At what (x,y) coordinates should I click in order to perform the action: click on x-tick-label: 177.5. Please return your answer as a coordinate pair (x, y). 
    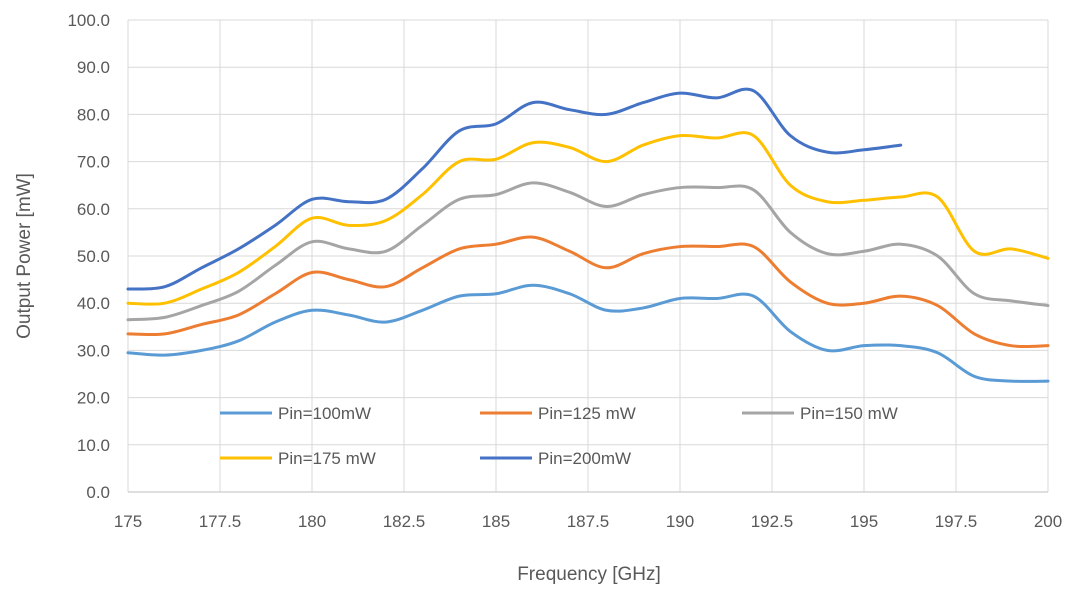
    Looking at the image, I should click on (220, 521).